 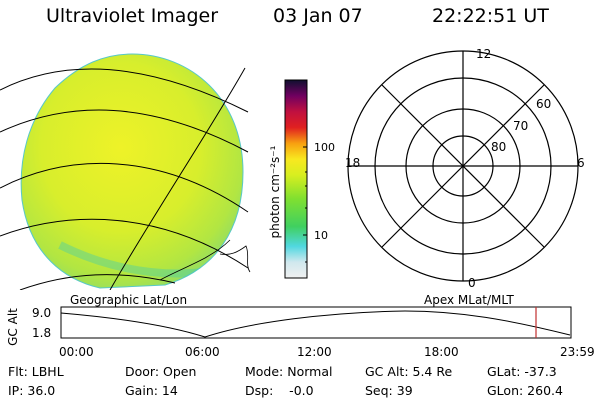 I want to click on mlt-label-12: 12, so click(x=484, y=54).